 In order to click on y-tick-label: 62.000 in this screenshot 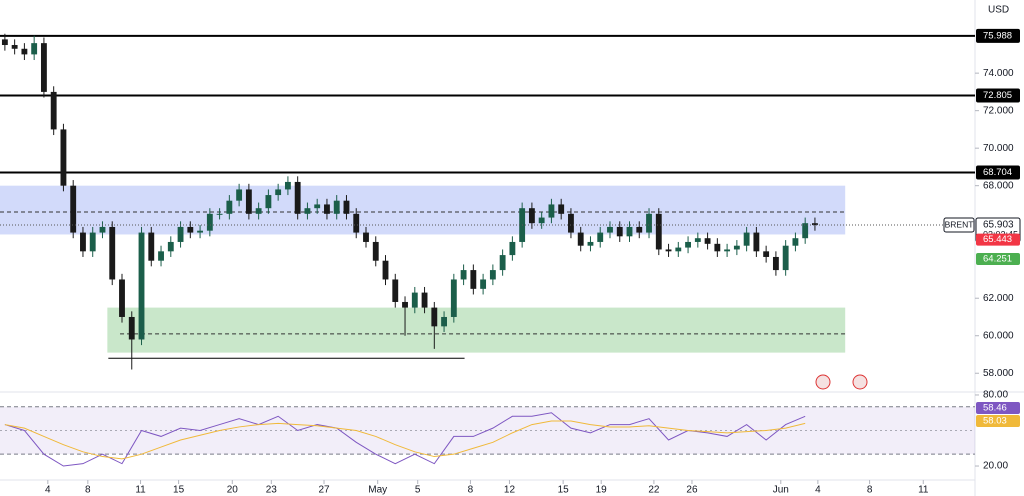, I will do `click(998, 298)`.